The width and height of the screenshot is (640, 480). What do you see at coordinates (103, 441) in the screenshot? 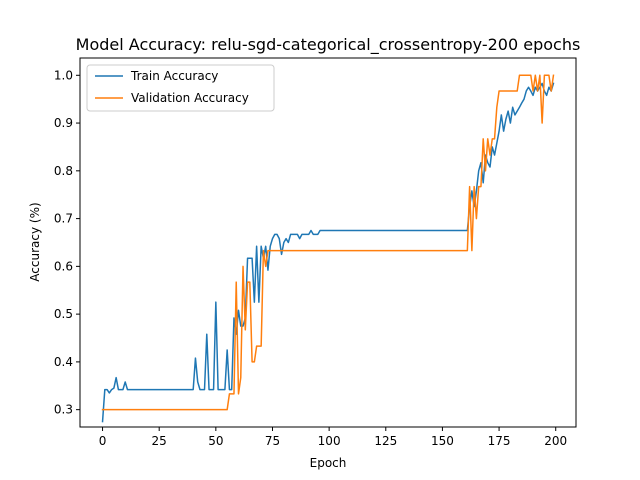
I see `x-tick-label: 0` at bounding box center [103, 441].